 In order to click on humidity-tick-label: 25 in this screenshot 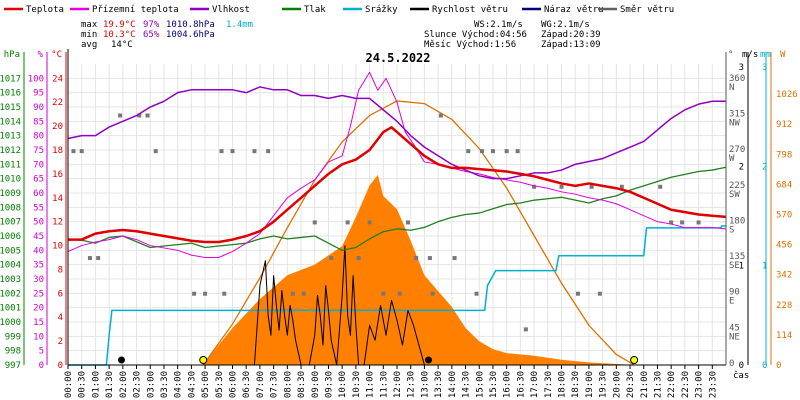, I will do `click(38, 294)`.